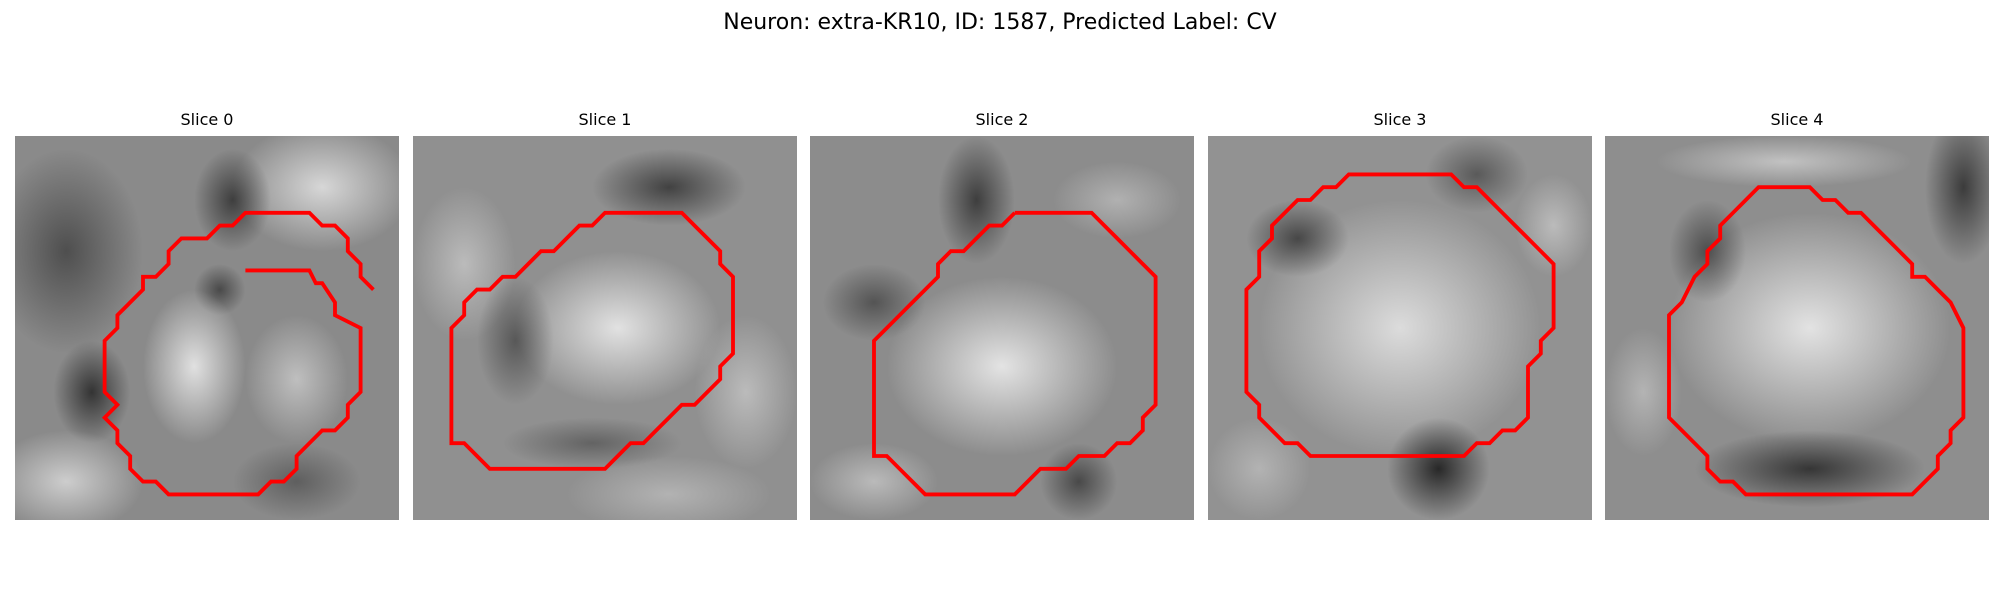 Image resolution: width=2000 pixels, height=600 pixels. I want to click on slice-title: Slice 3, so click(1400, 119).